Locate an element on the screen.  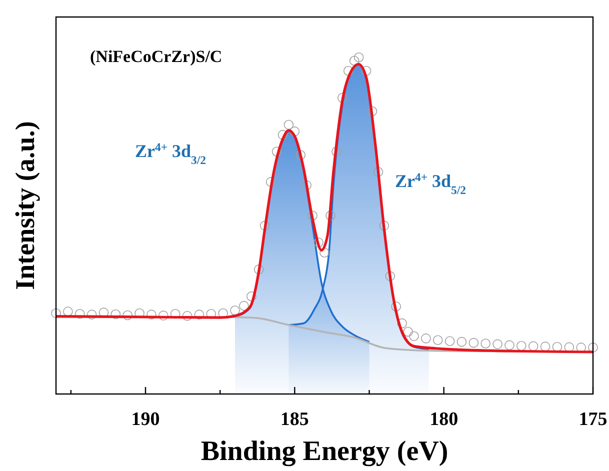
annotation: Zr$^{4+}$ 3d$_{3/2}$ is located at coordinates (170, 153).